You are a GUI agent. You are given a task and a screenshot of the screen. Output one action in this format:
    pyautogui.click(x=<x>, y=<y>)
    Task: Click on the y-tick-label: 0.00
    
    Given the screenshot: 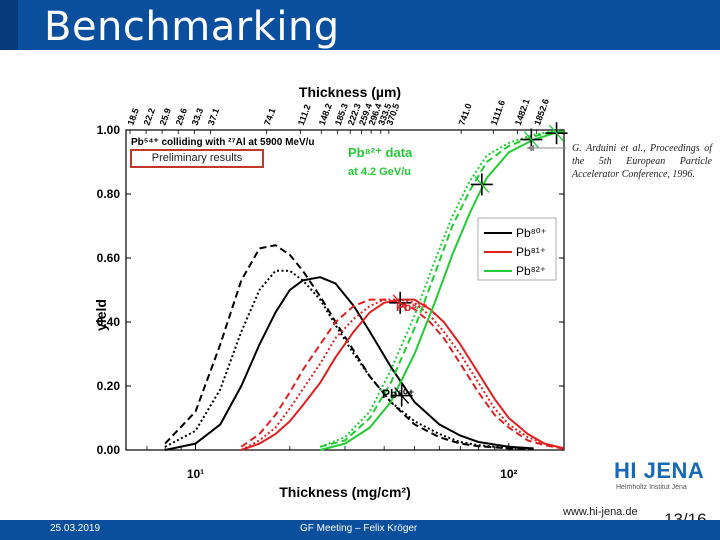 What is the action you would take?
    pyautogui.click(x=109, y=450)
    